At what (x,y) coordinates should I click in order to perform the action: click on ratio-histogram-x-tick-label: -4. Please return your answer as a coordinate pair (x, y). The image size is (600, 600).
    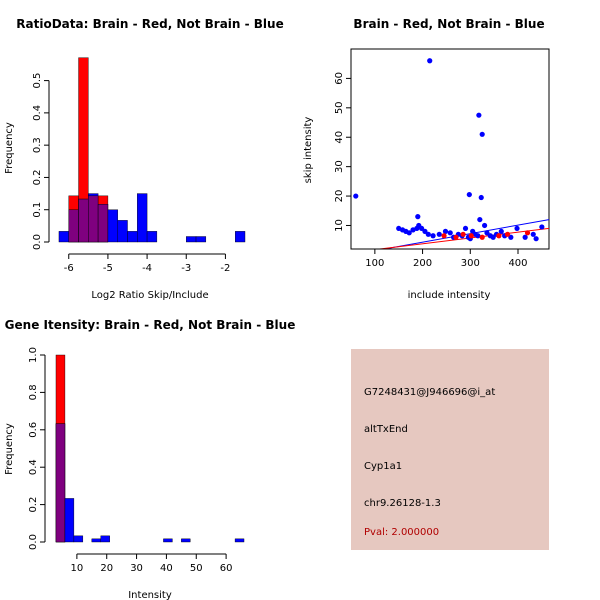
    Looking at the image, I should click on (147, 268).